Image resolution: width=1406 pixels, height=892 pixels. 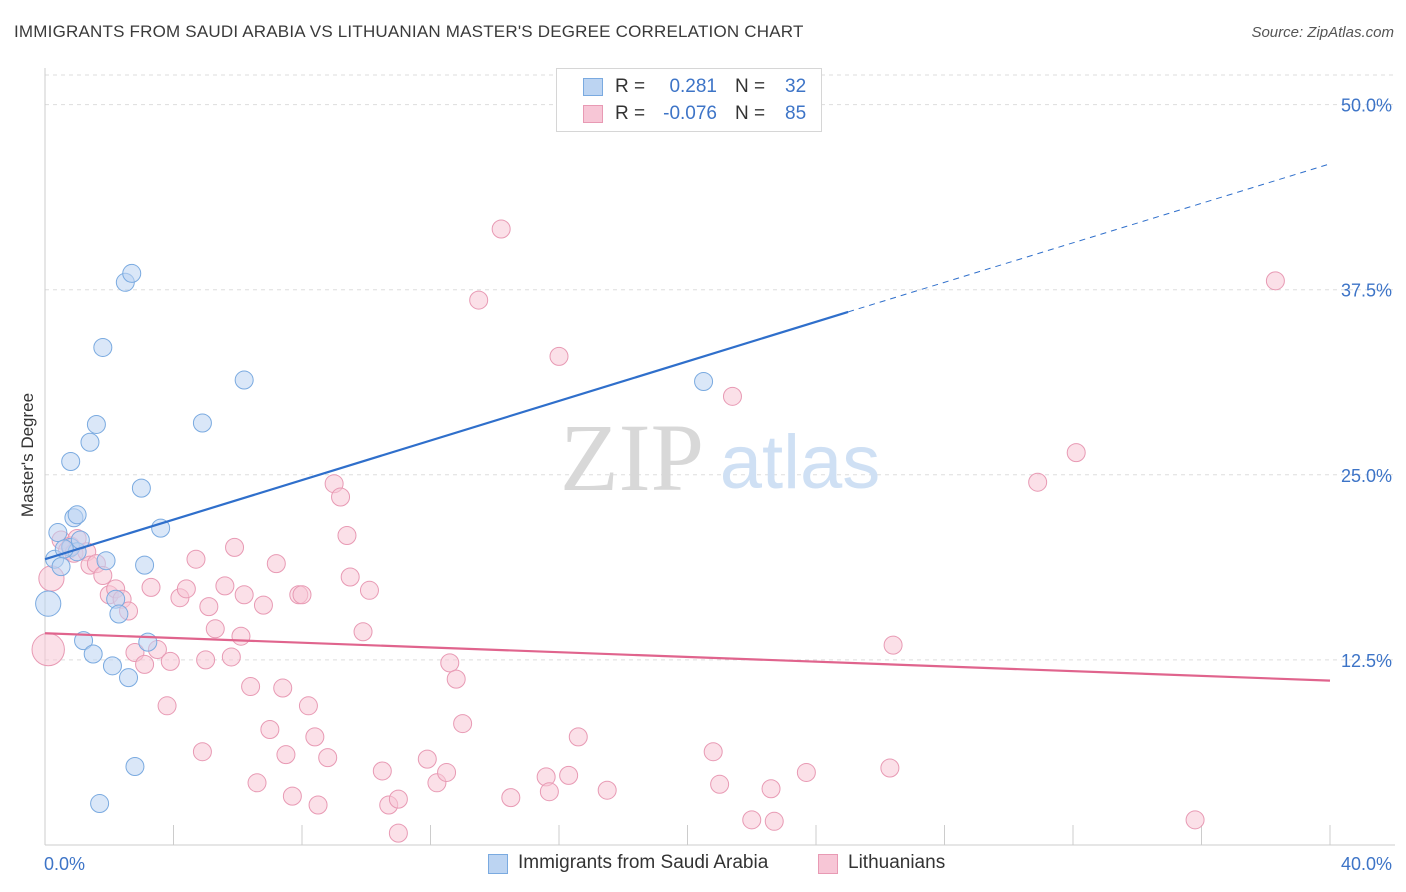 I want to click on correlation-legend: R = 0.281 N = 32 R = -0.076 N = 85, so click(x=689, y=100).